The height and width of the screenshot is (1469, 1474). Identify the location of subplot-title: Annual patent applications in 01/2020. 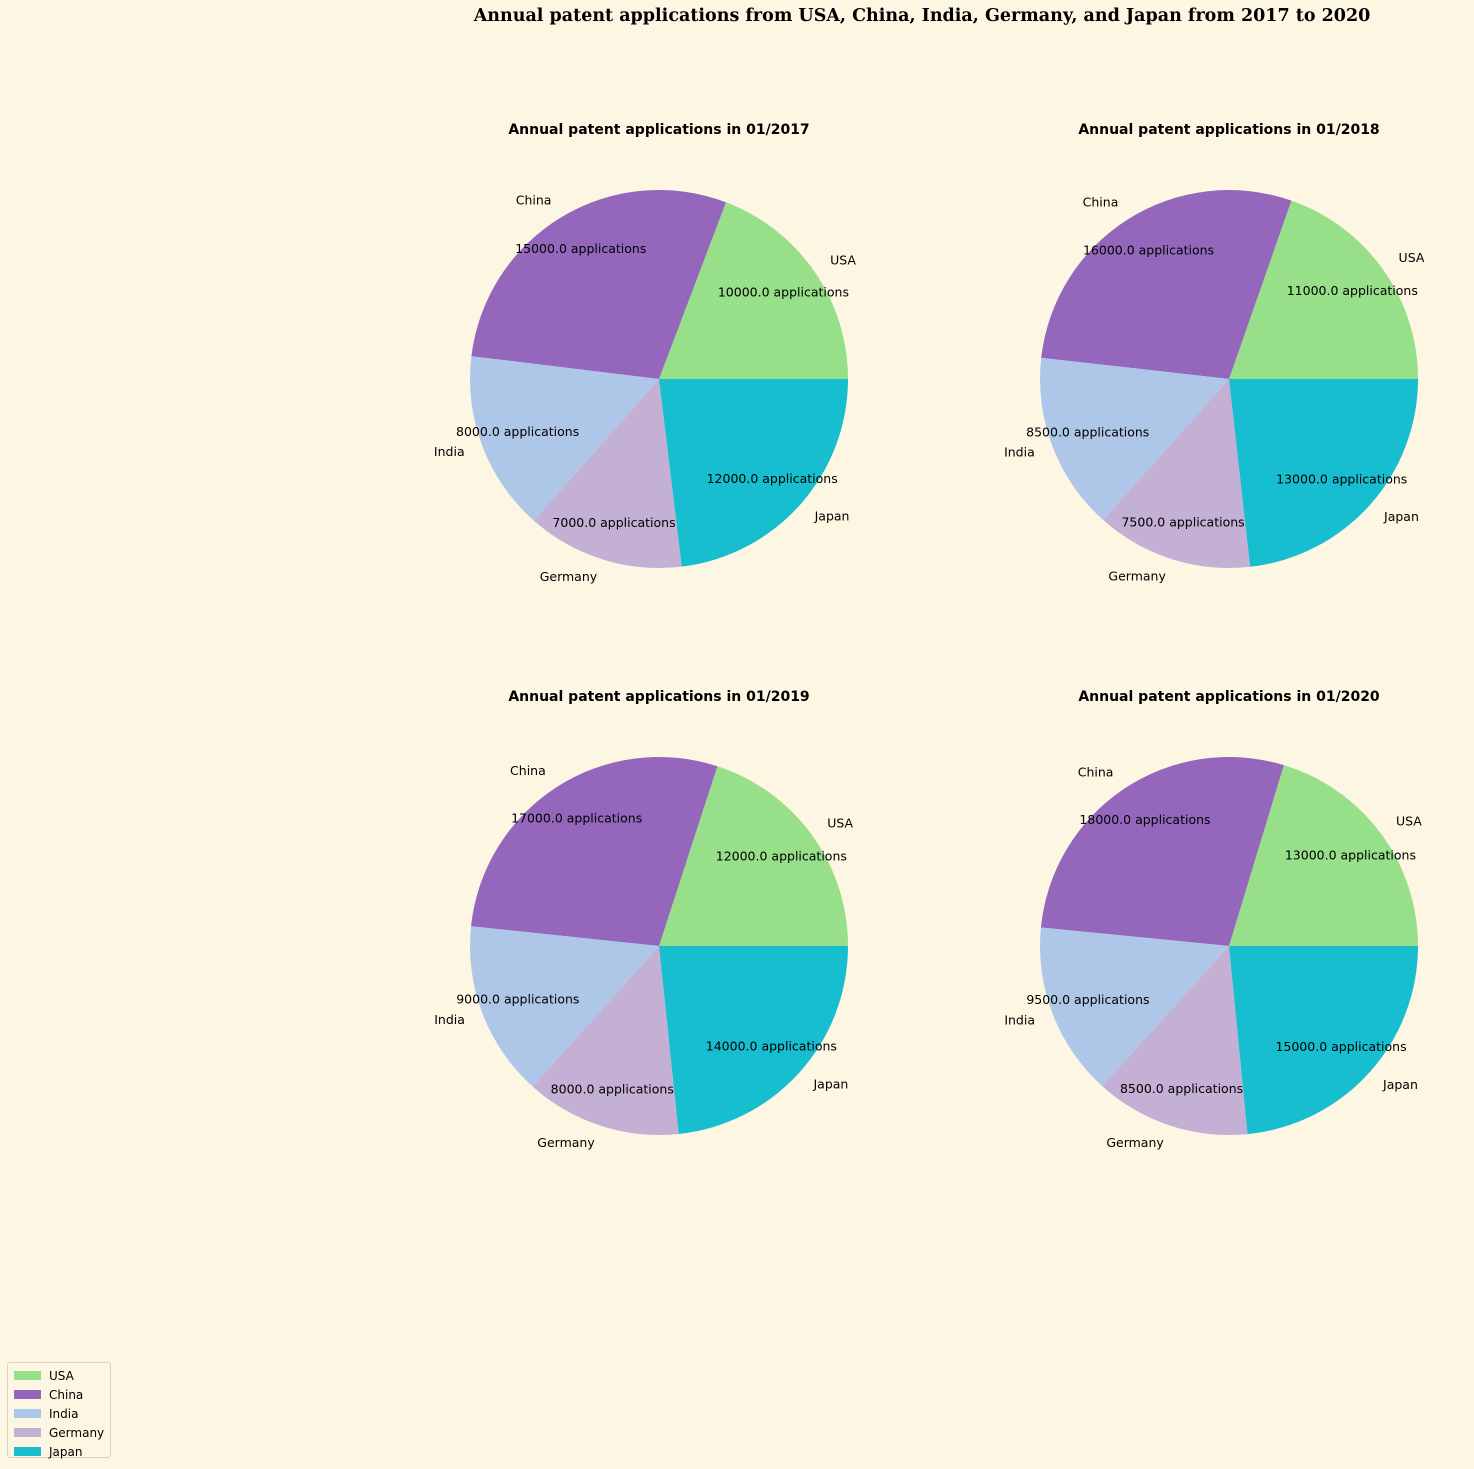
(1229, 697).